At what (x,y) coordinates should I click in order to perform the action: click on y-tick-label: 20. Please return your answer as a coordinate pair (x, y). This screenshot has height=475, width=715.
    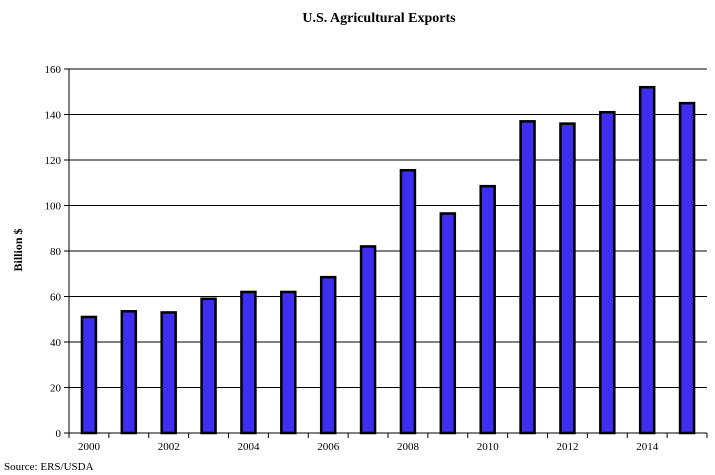
    Looking at the image, I should click on (56, 389).